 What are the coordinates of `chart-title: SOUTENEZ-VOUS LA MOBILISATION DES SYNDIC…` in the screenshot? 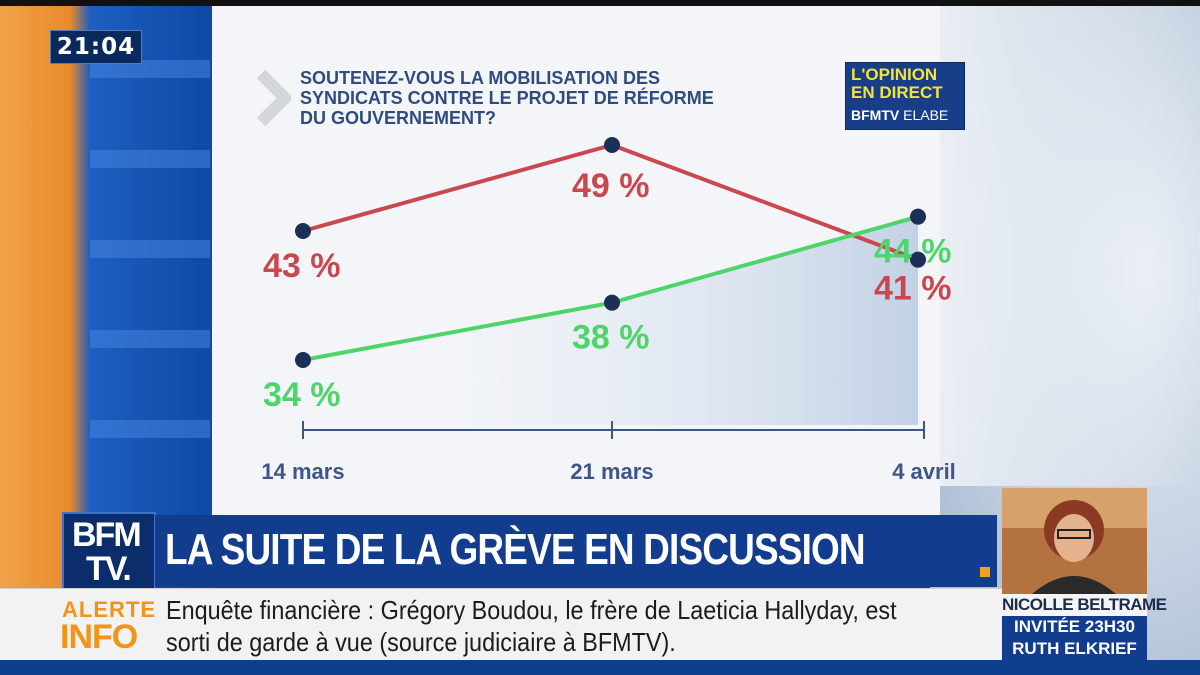 It's located at (570, 98).